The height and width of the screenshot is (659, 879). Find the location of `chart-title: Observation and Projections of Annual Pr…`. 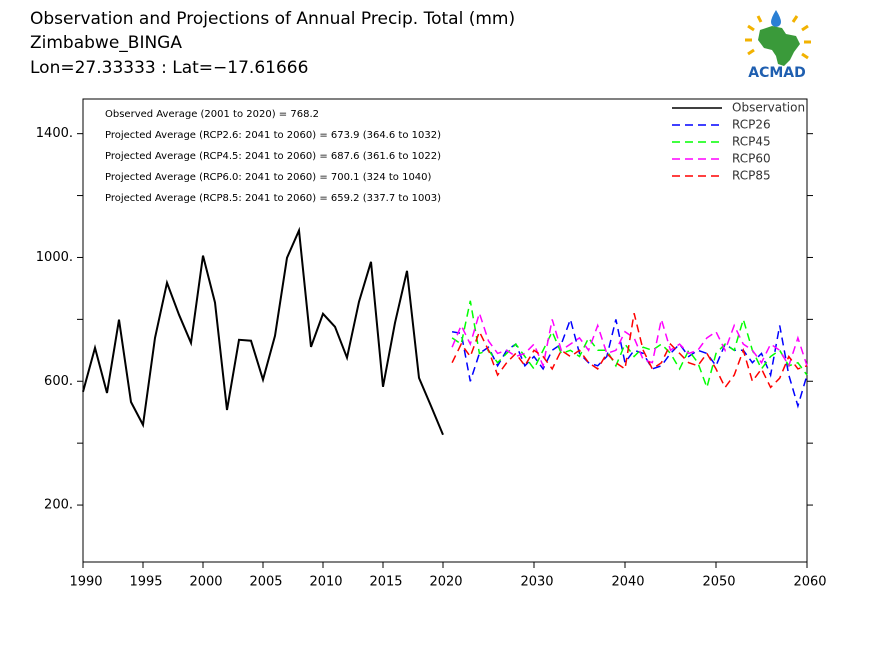

chart-title: Observation and Projections of Annual Pr… is located at coordinates (272, 19).